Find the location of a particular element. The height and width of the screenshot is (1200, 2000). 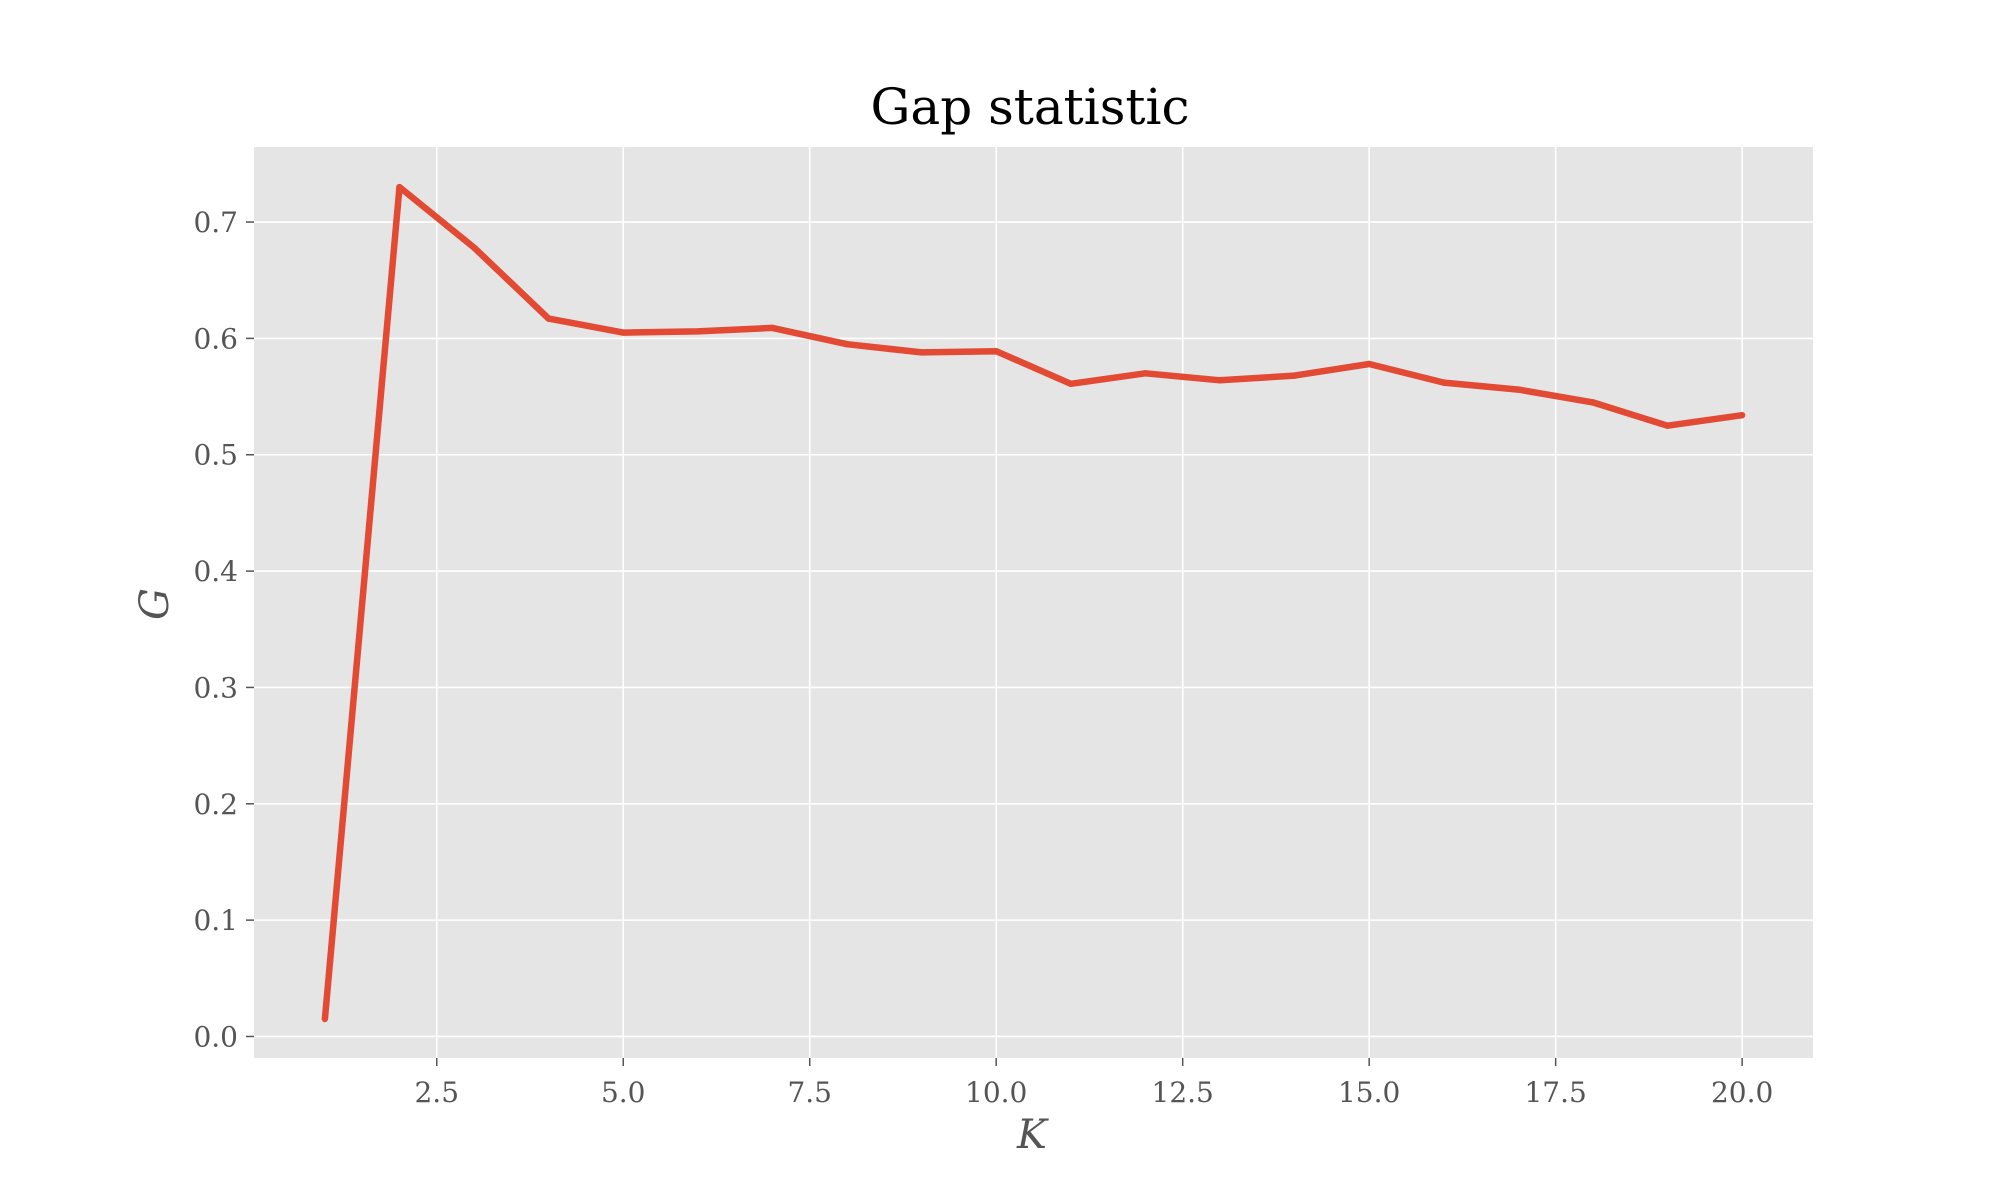

x-axis-label: K is located at coordinates (1032, 1135).